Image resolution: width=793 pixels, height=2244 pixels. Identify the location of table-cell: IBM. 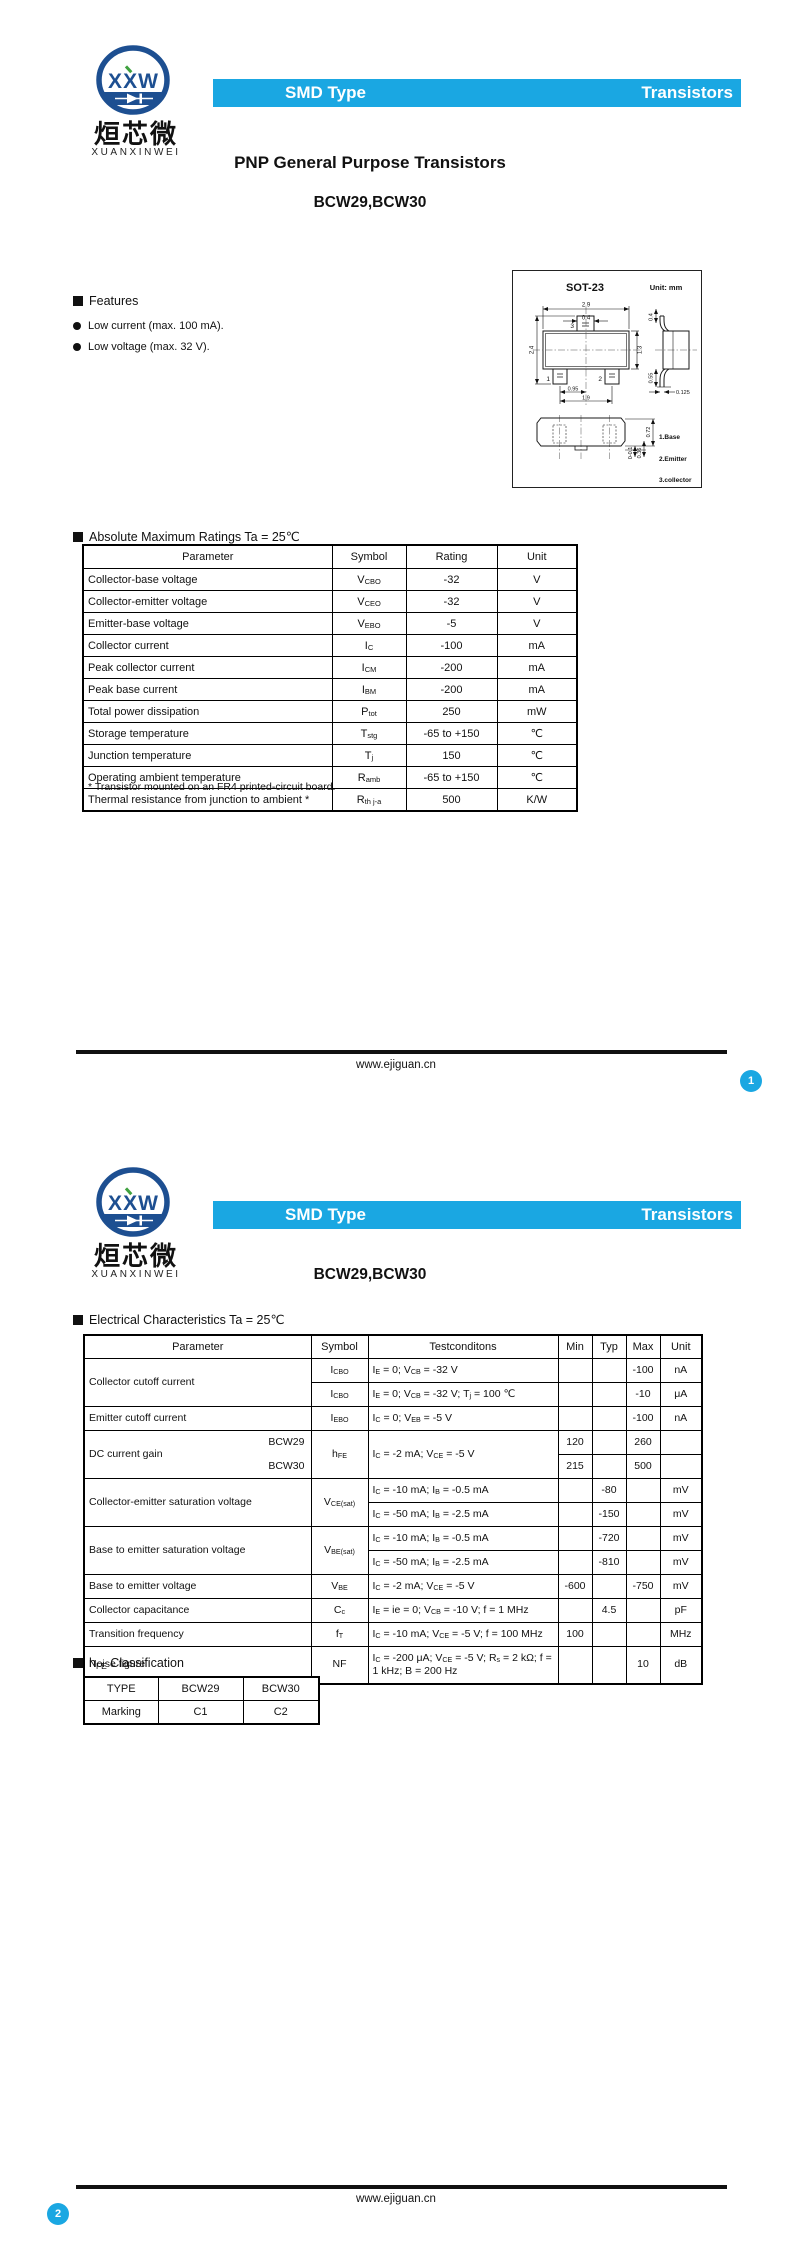
(369, 689).